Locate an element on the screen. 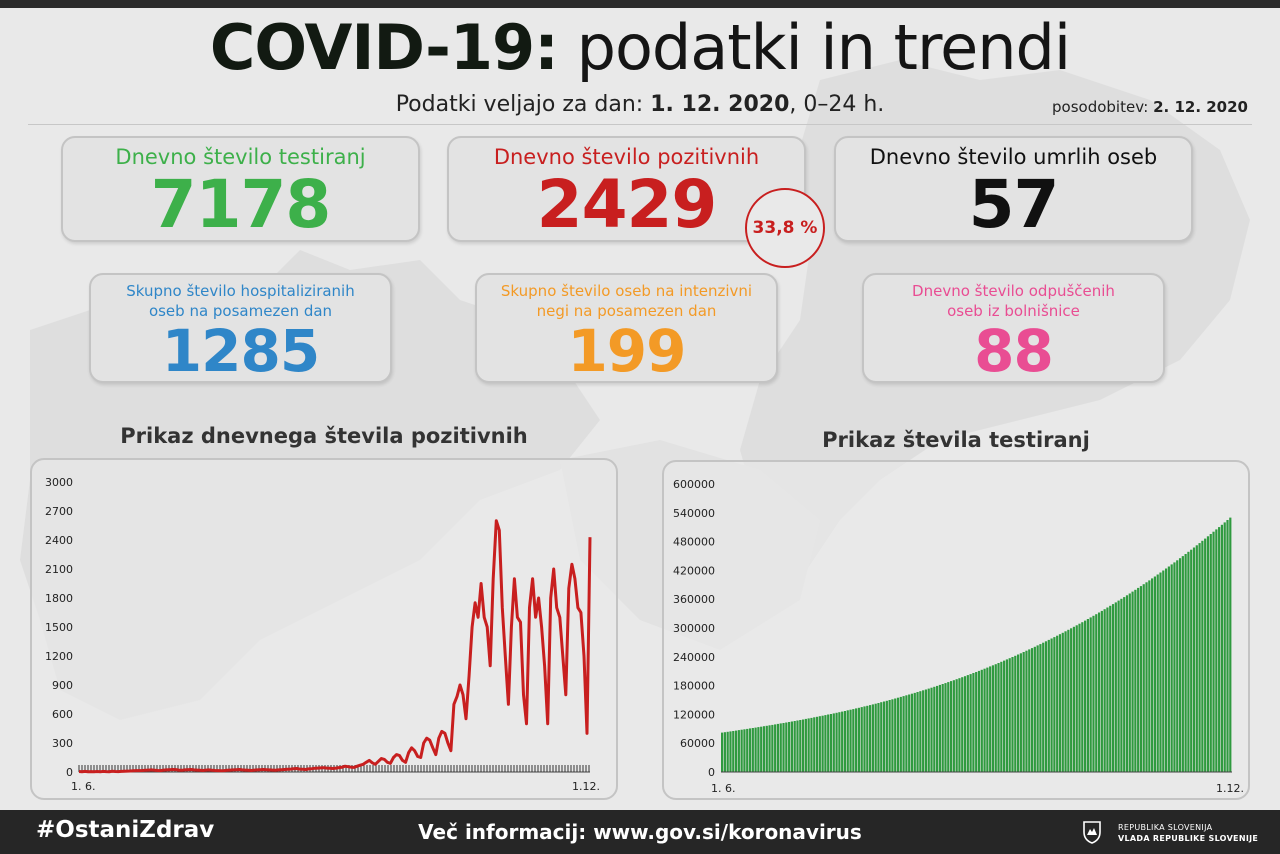 This screenshot has width=1280, height=854. card-hospitalized-value: 1285 is located at coordinates (240, 351).